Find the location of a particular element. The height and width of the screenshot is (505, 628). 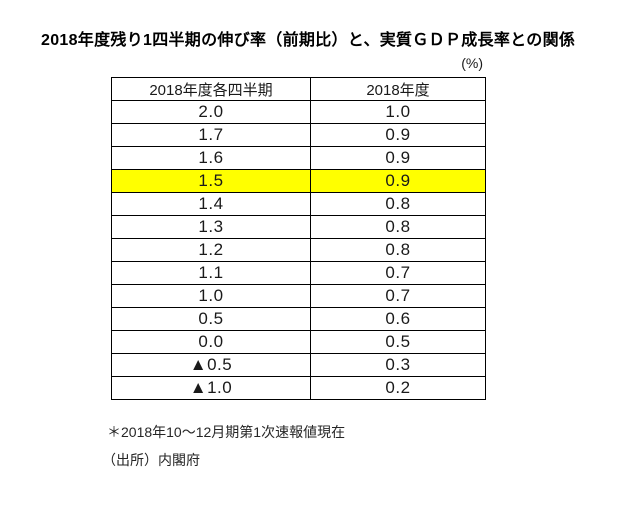

cell-quarterly-growth: 0.0 is located at coordinates (211, 342).